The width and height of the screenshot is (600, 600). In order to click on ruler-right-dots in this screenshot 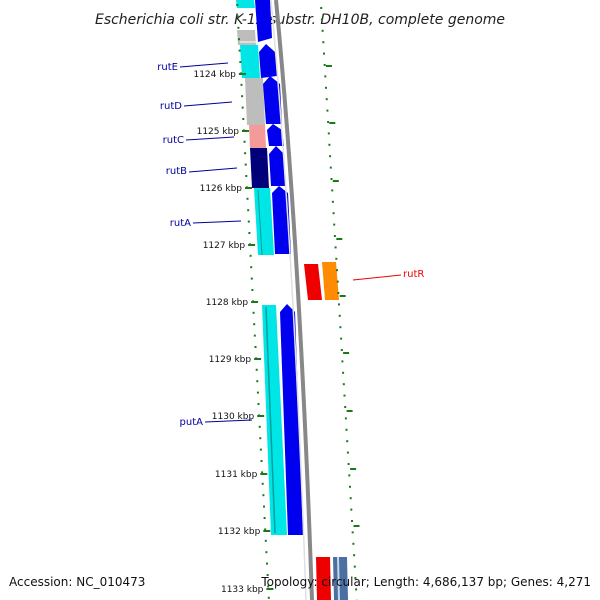, I will do `click(340, 303)`.